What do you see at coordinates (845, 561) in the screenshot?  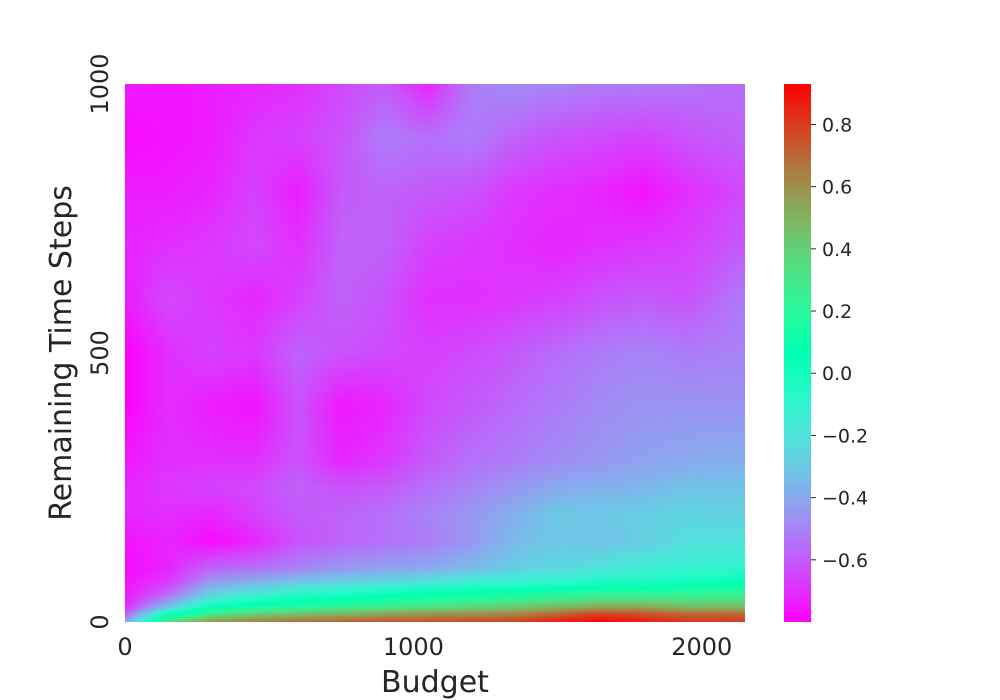 I see `colorbar-tick-label: −0.6` at bounding box center [845, 561].